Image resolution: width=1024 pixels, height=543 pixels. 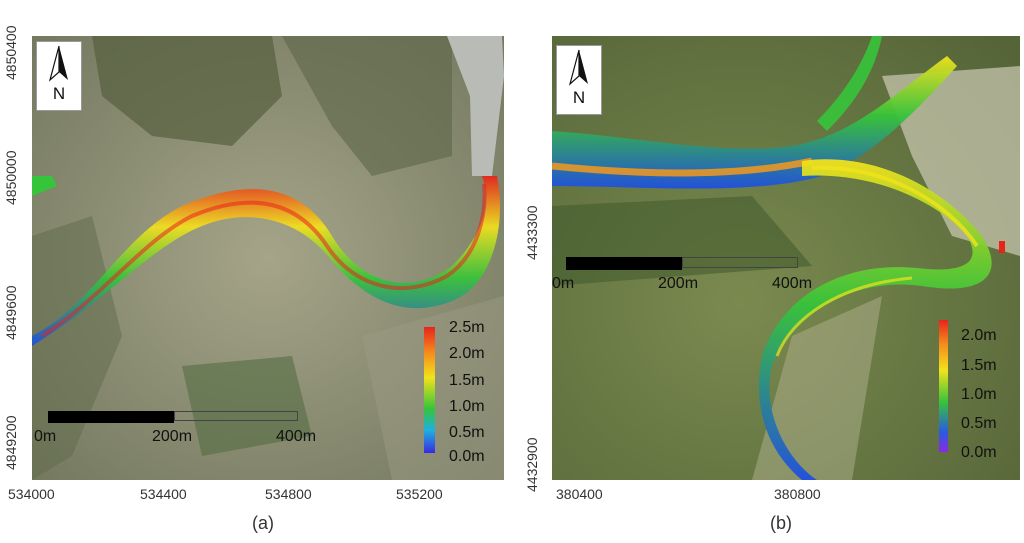 What do you see at coordinates (467, 327) in the screenshot?
I see `legend-label: 2.5m` at bounding box center [467, 327].